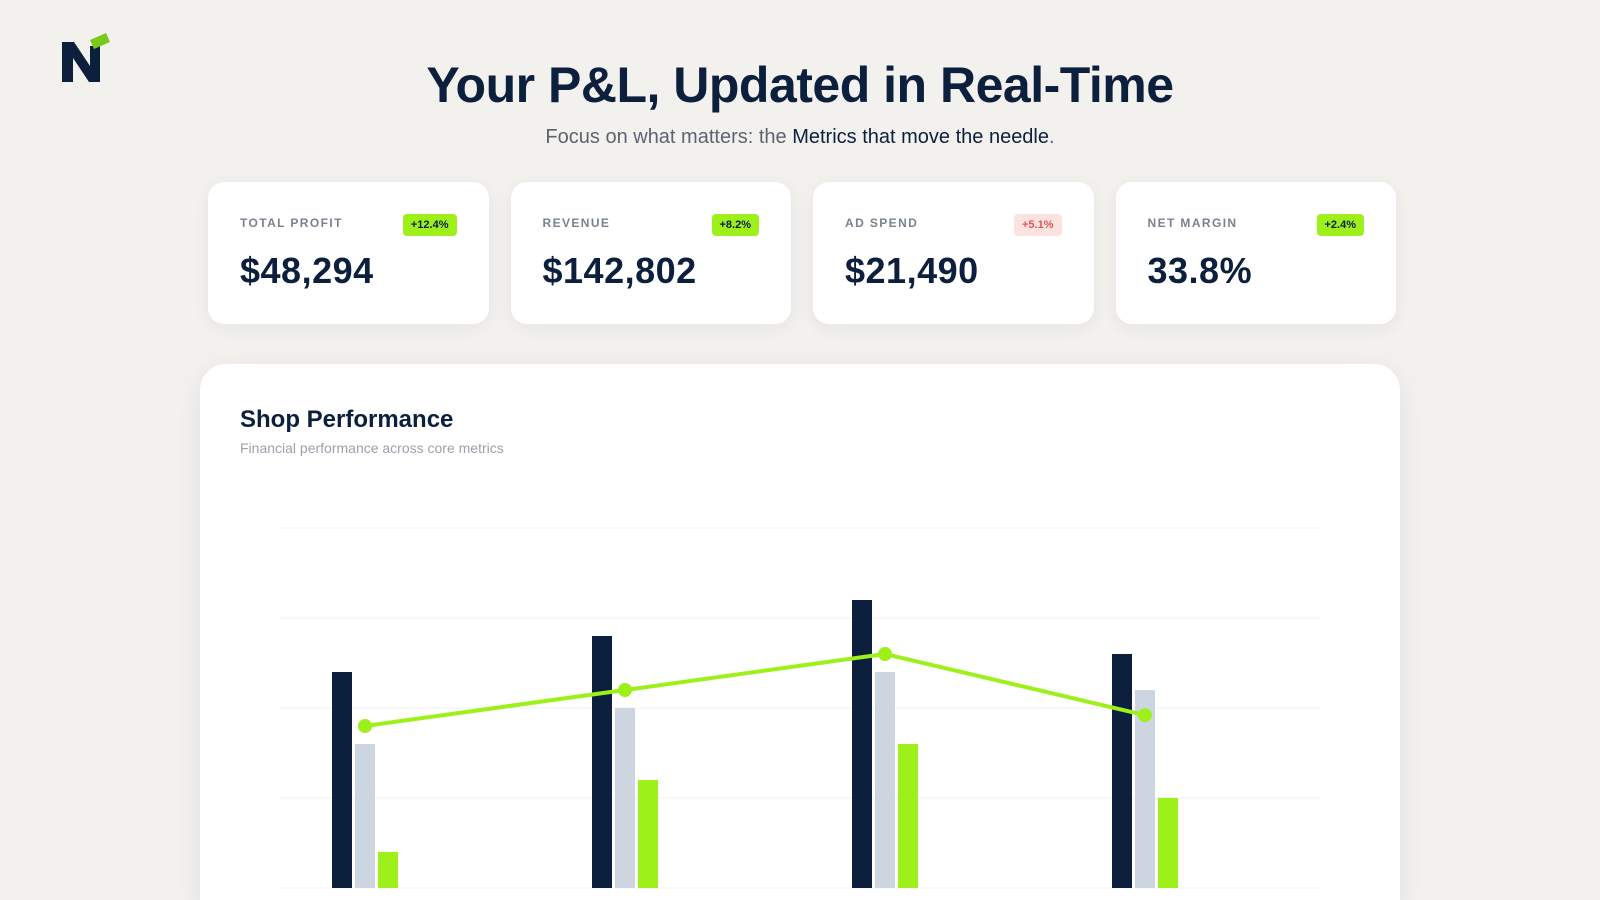 This screenshot has height=900, width=1600. What do you see at coordinates (1255, 253) in the screenshot?
I see `kpi-card-net-margin: NET MARGIN +2.4% 33.8%` at bounding box center [1255, 253].